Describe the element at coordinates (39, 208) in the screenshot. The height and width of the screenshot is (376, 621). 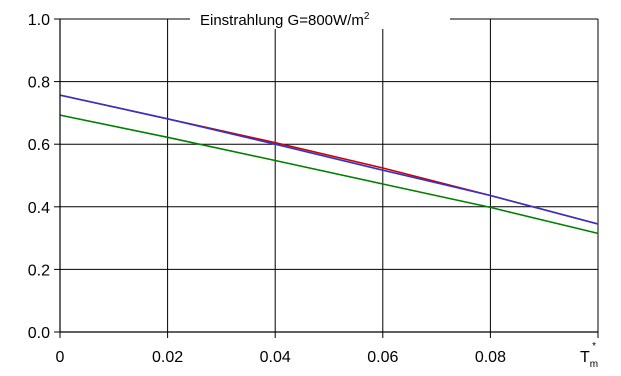
I see `y-tick-label: 0.4` at that location.